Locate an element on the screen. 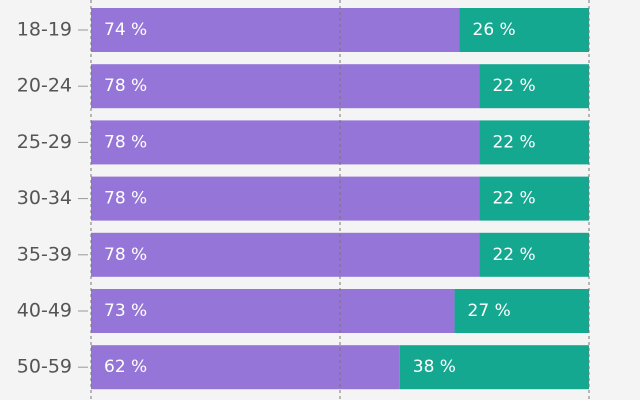 Image resolution: width=640 pixels, height=400 pixels. value-label: 74 % is located at coordinates (125, 30).